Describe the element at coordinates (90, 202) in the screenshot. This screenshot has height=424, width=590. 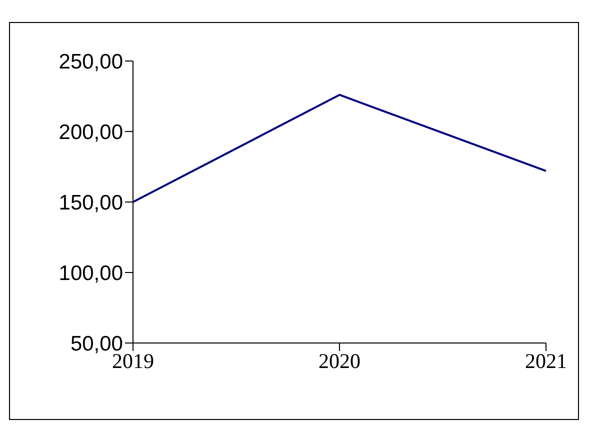
I see `y-tick-label: 150,00` at that location.